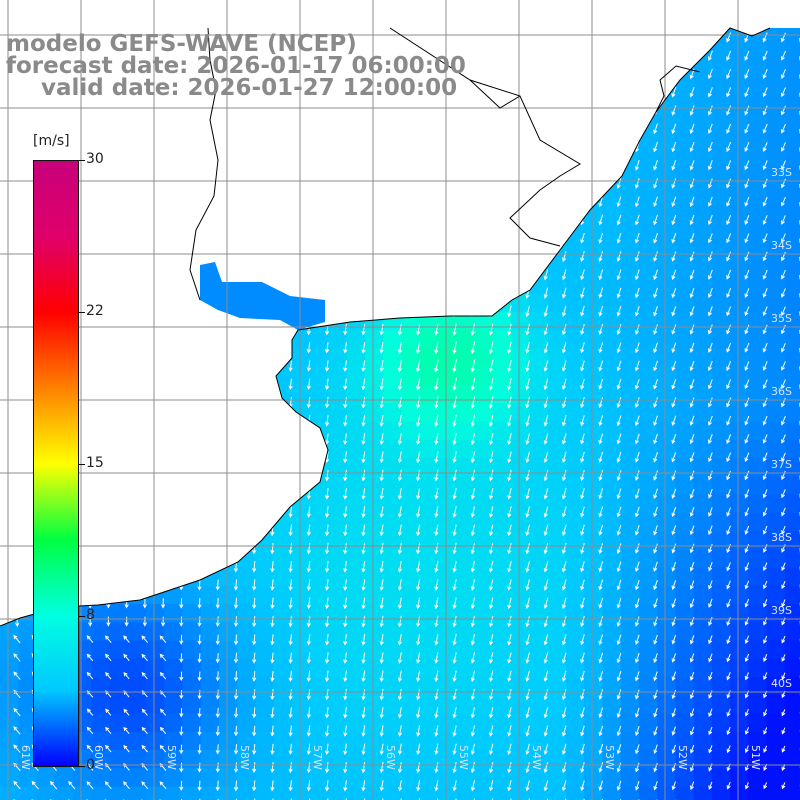 This screenshot has width=800, height=800. I want to click on colorbar, so click(56, 463).